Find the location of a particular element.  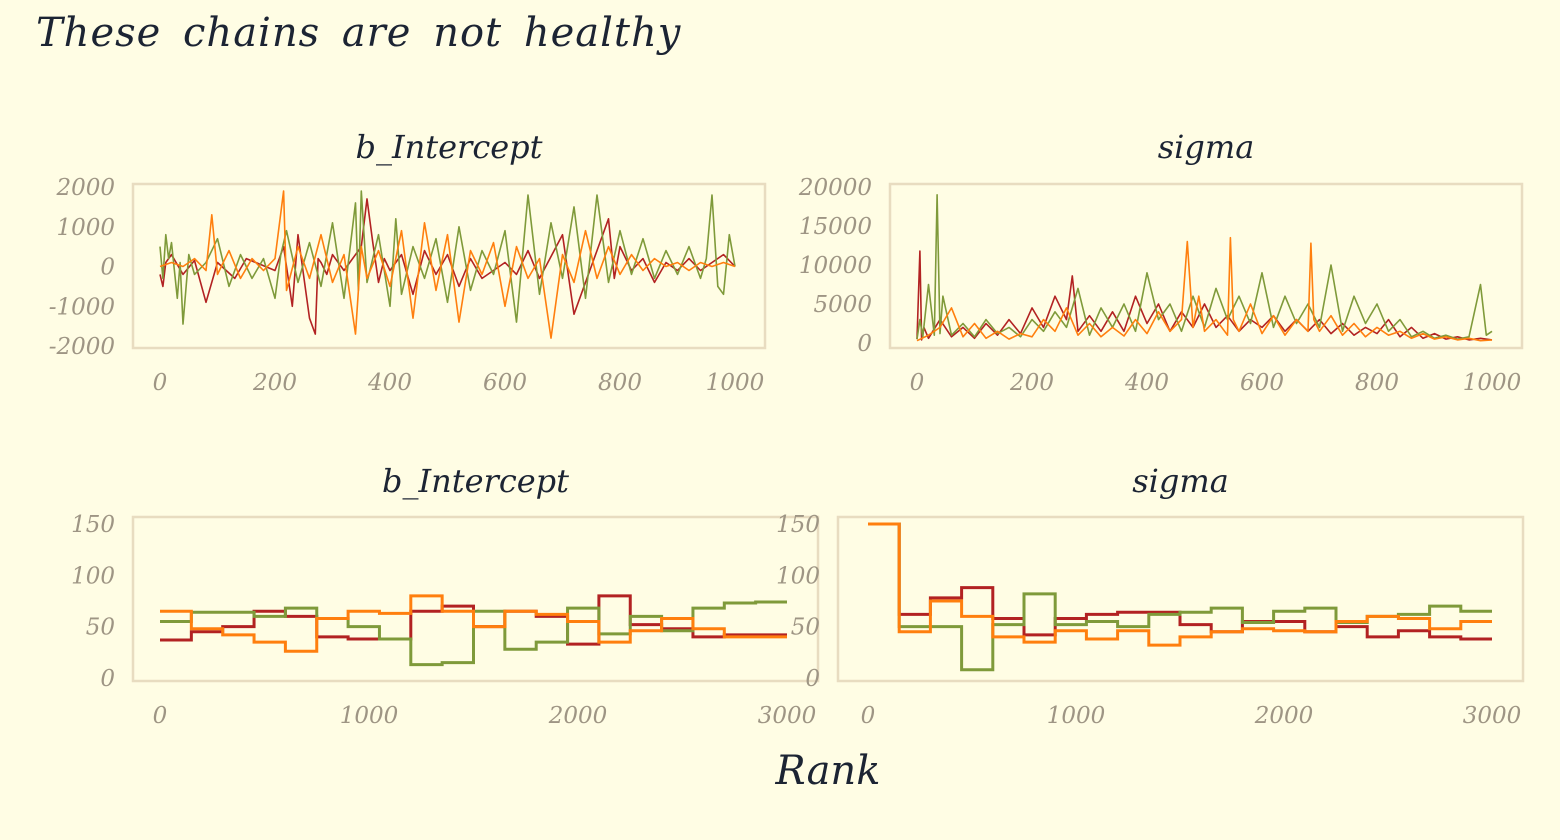

y-tick-label: 1000 is located at coordinates (85, 228).